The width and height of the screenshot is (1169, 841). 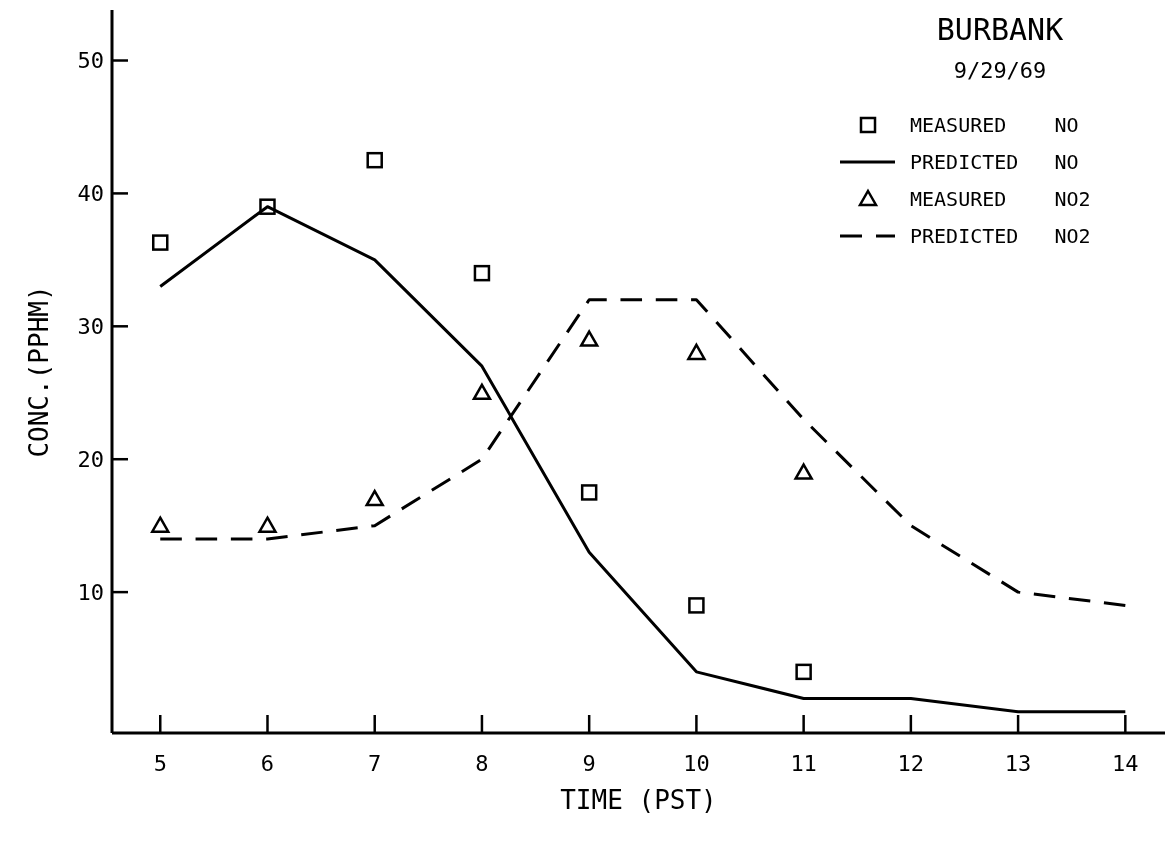 What do you see at coordinates (994, 162) in the screenshot?
I see `legend-label: PREDICTED NO` at bounding box center [994, 162].